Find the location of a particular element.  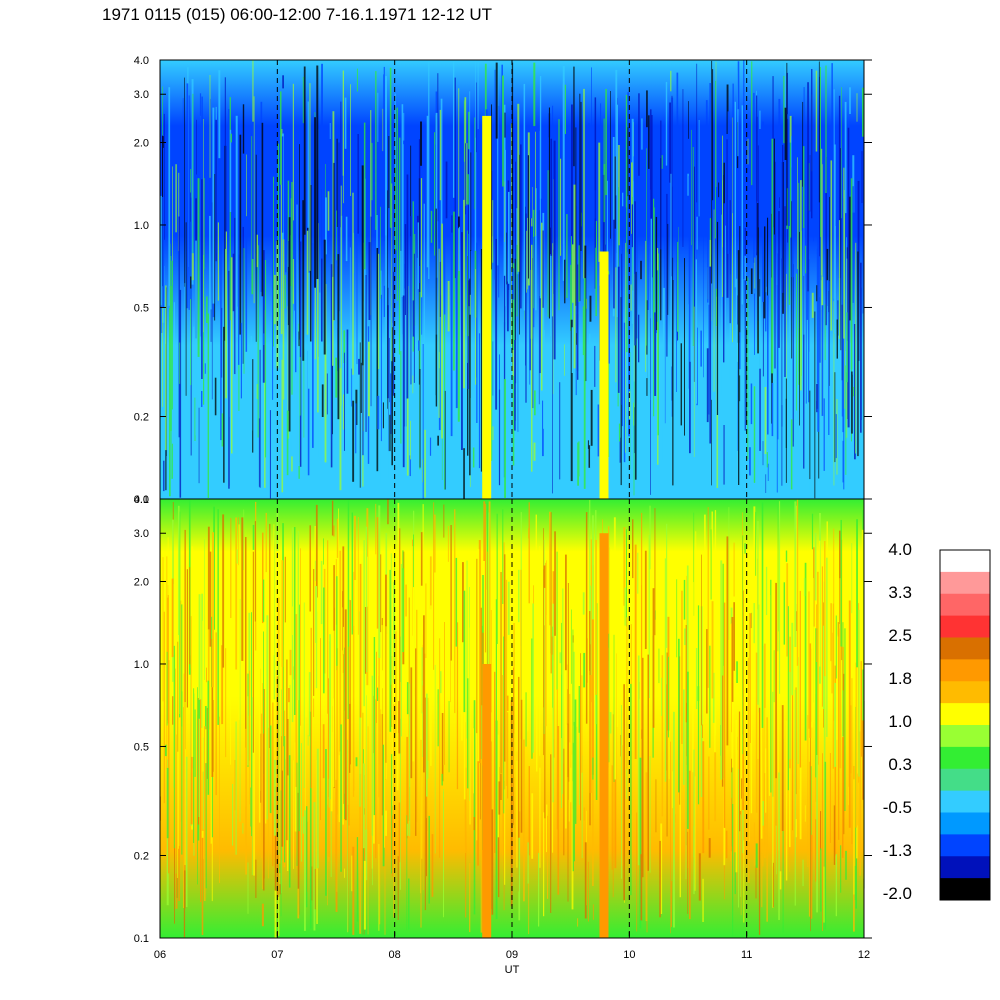

x-tick-label: 06 is located at coordinates (160, 955).